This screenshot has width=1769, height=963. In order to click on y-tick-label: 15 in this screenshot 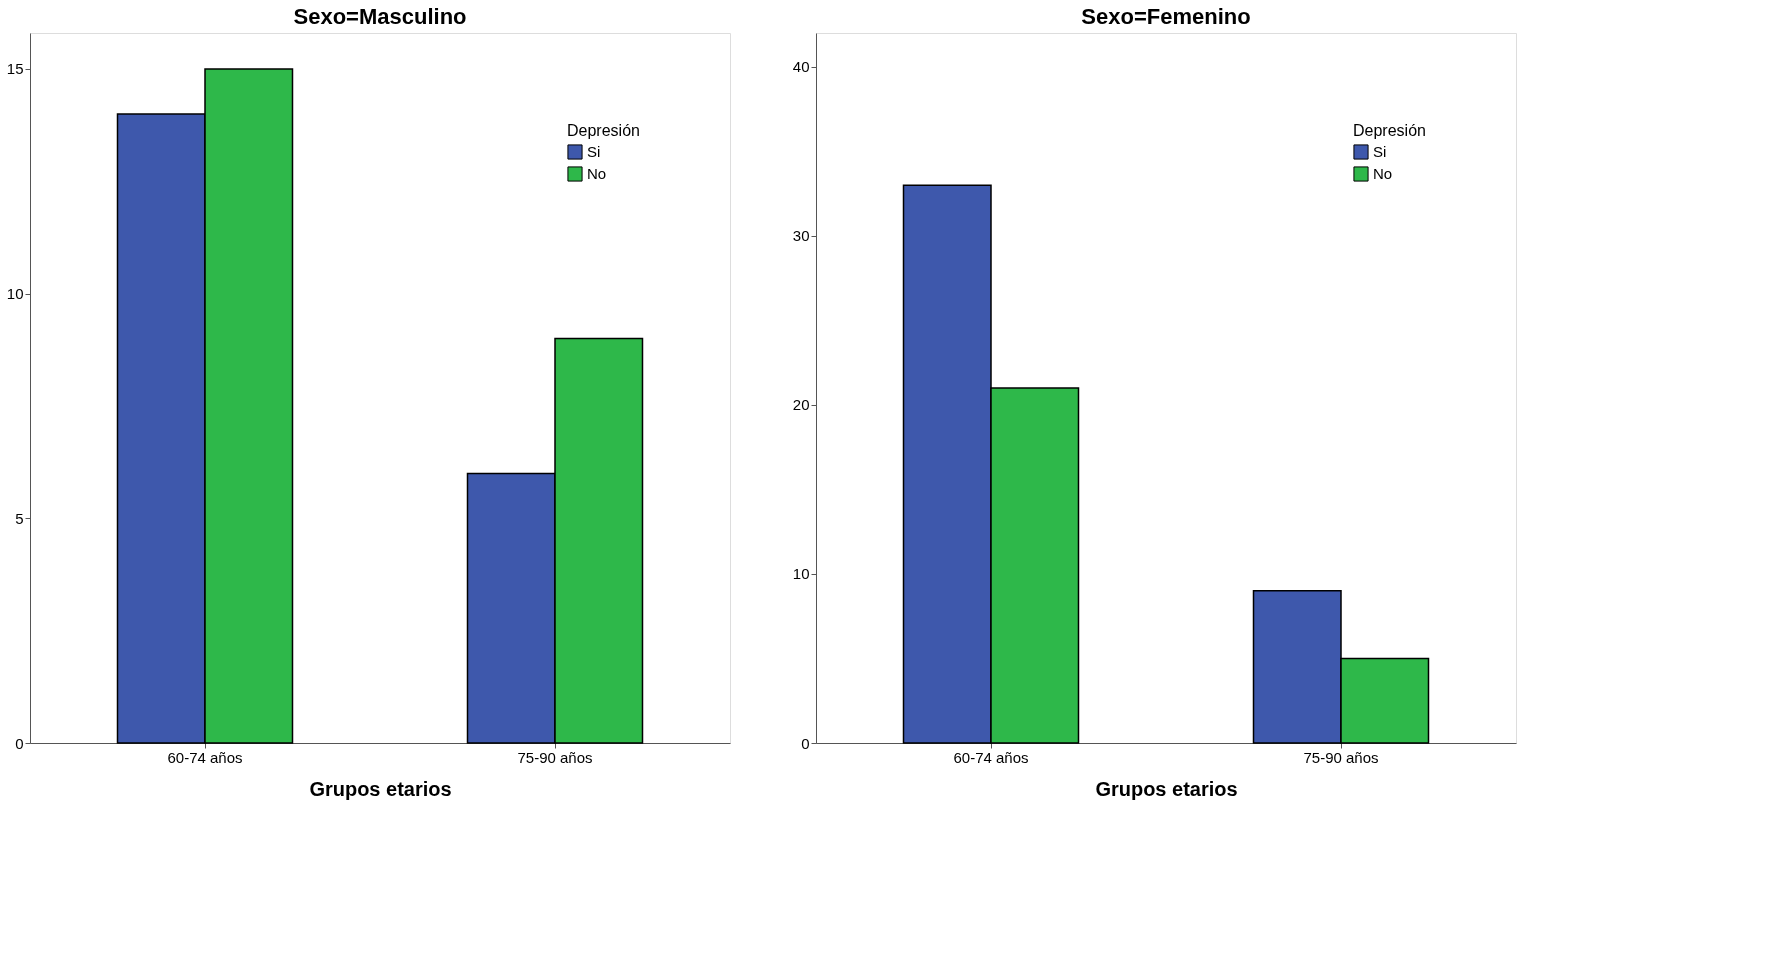, I will do `click(15, 69)`.